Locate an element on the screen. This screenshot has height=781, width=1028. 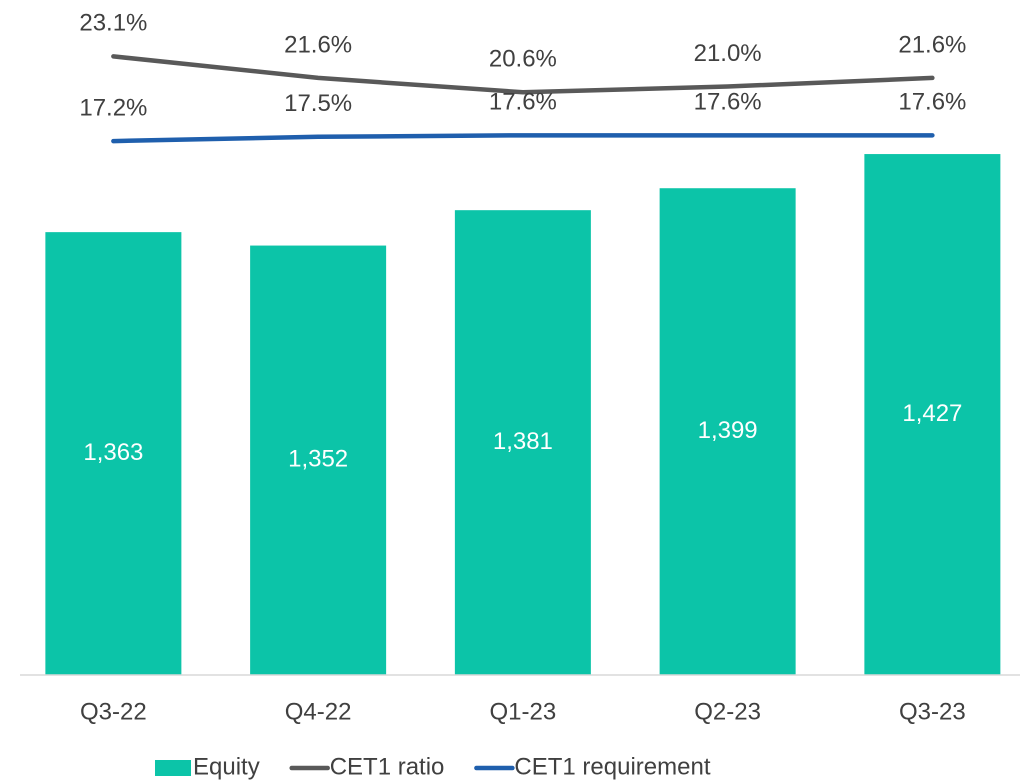
bar-value-label: 1,427 is located at coordinates (932, 413).